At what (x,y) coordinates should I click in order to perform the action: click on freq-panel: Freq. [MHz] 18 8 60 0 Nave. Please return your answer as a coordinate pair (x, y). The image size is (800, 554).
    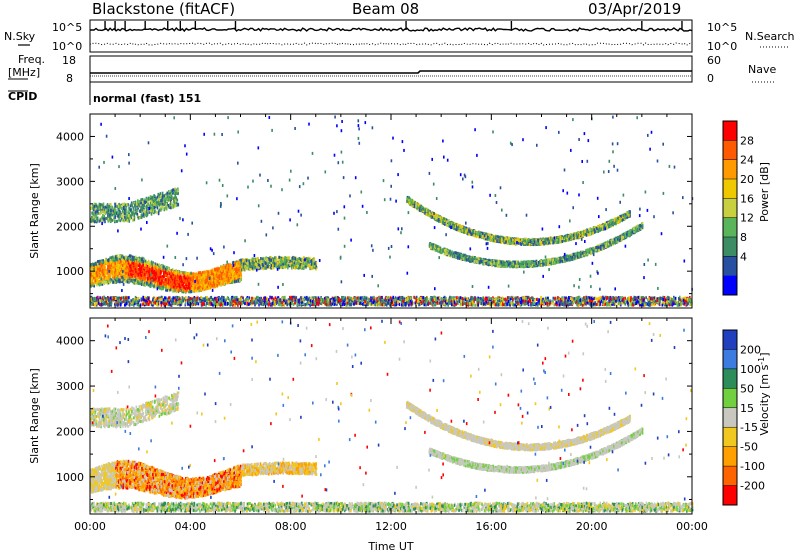
    Looking at the image, I should click on (392, 69).